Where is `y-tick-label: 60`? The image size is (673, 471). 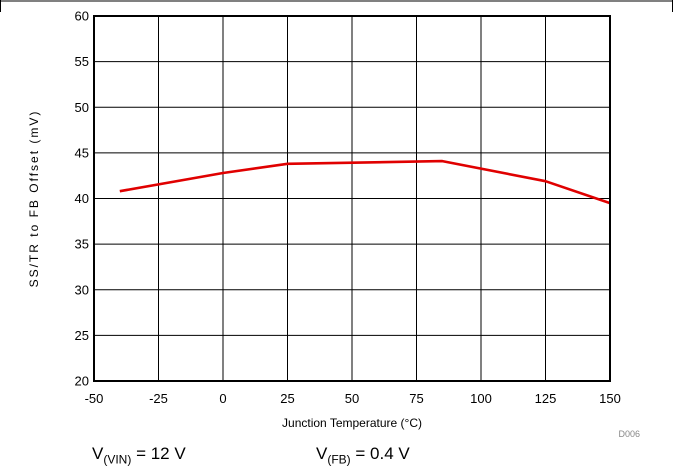
y-tick-label: 60 is located at coordinates (82, 16).